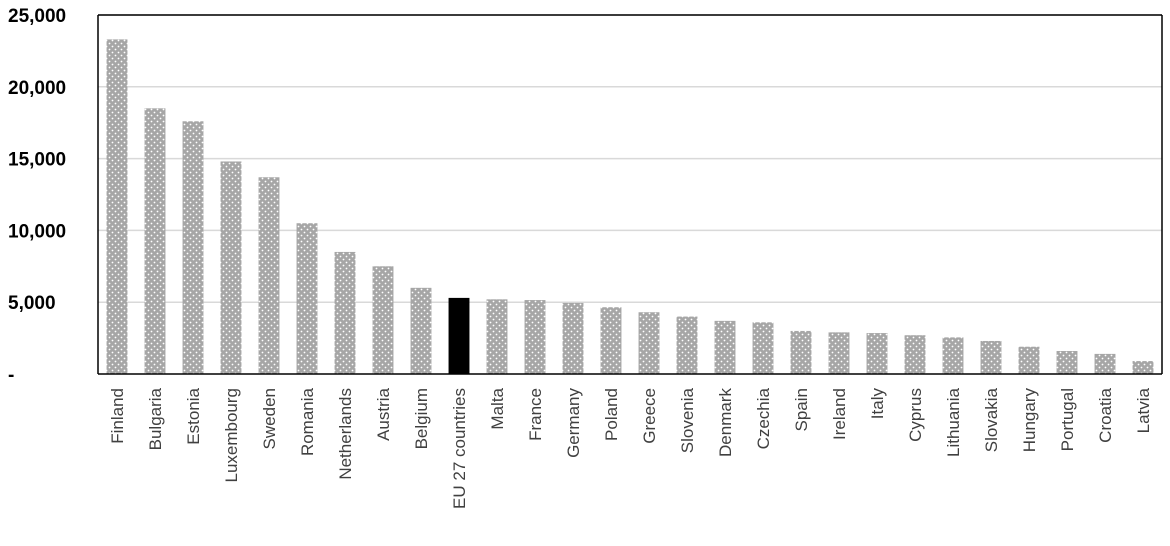  What do you see at coordinates (1067, 419) in the screenshot?
I see `x-tick-label: Portugal` at bounding box center [1067, 419].